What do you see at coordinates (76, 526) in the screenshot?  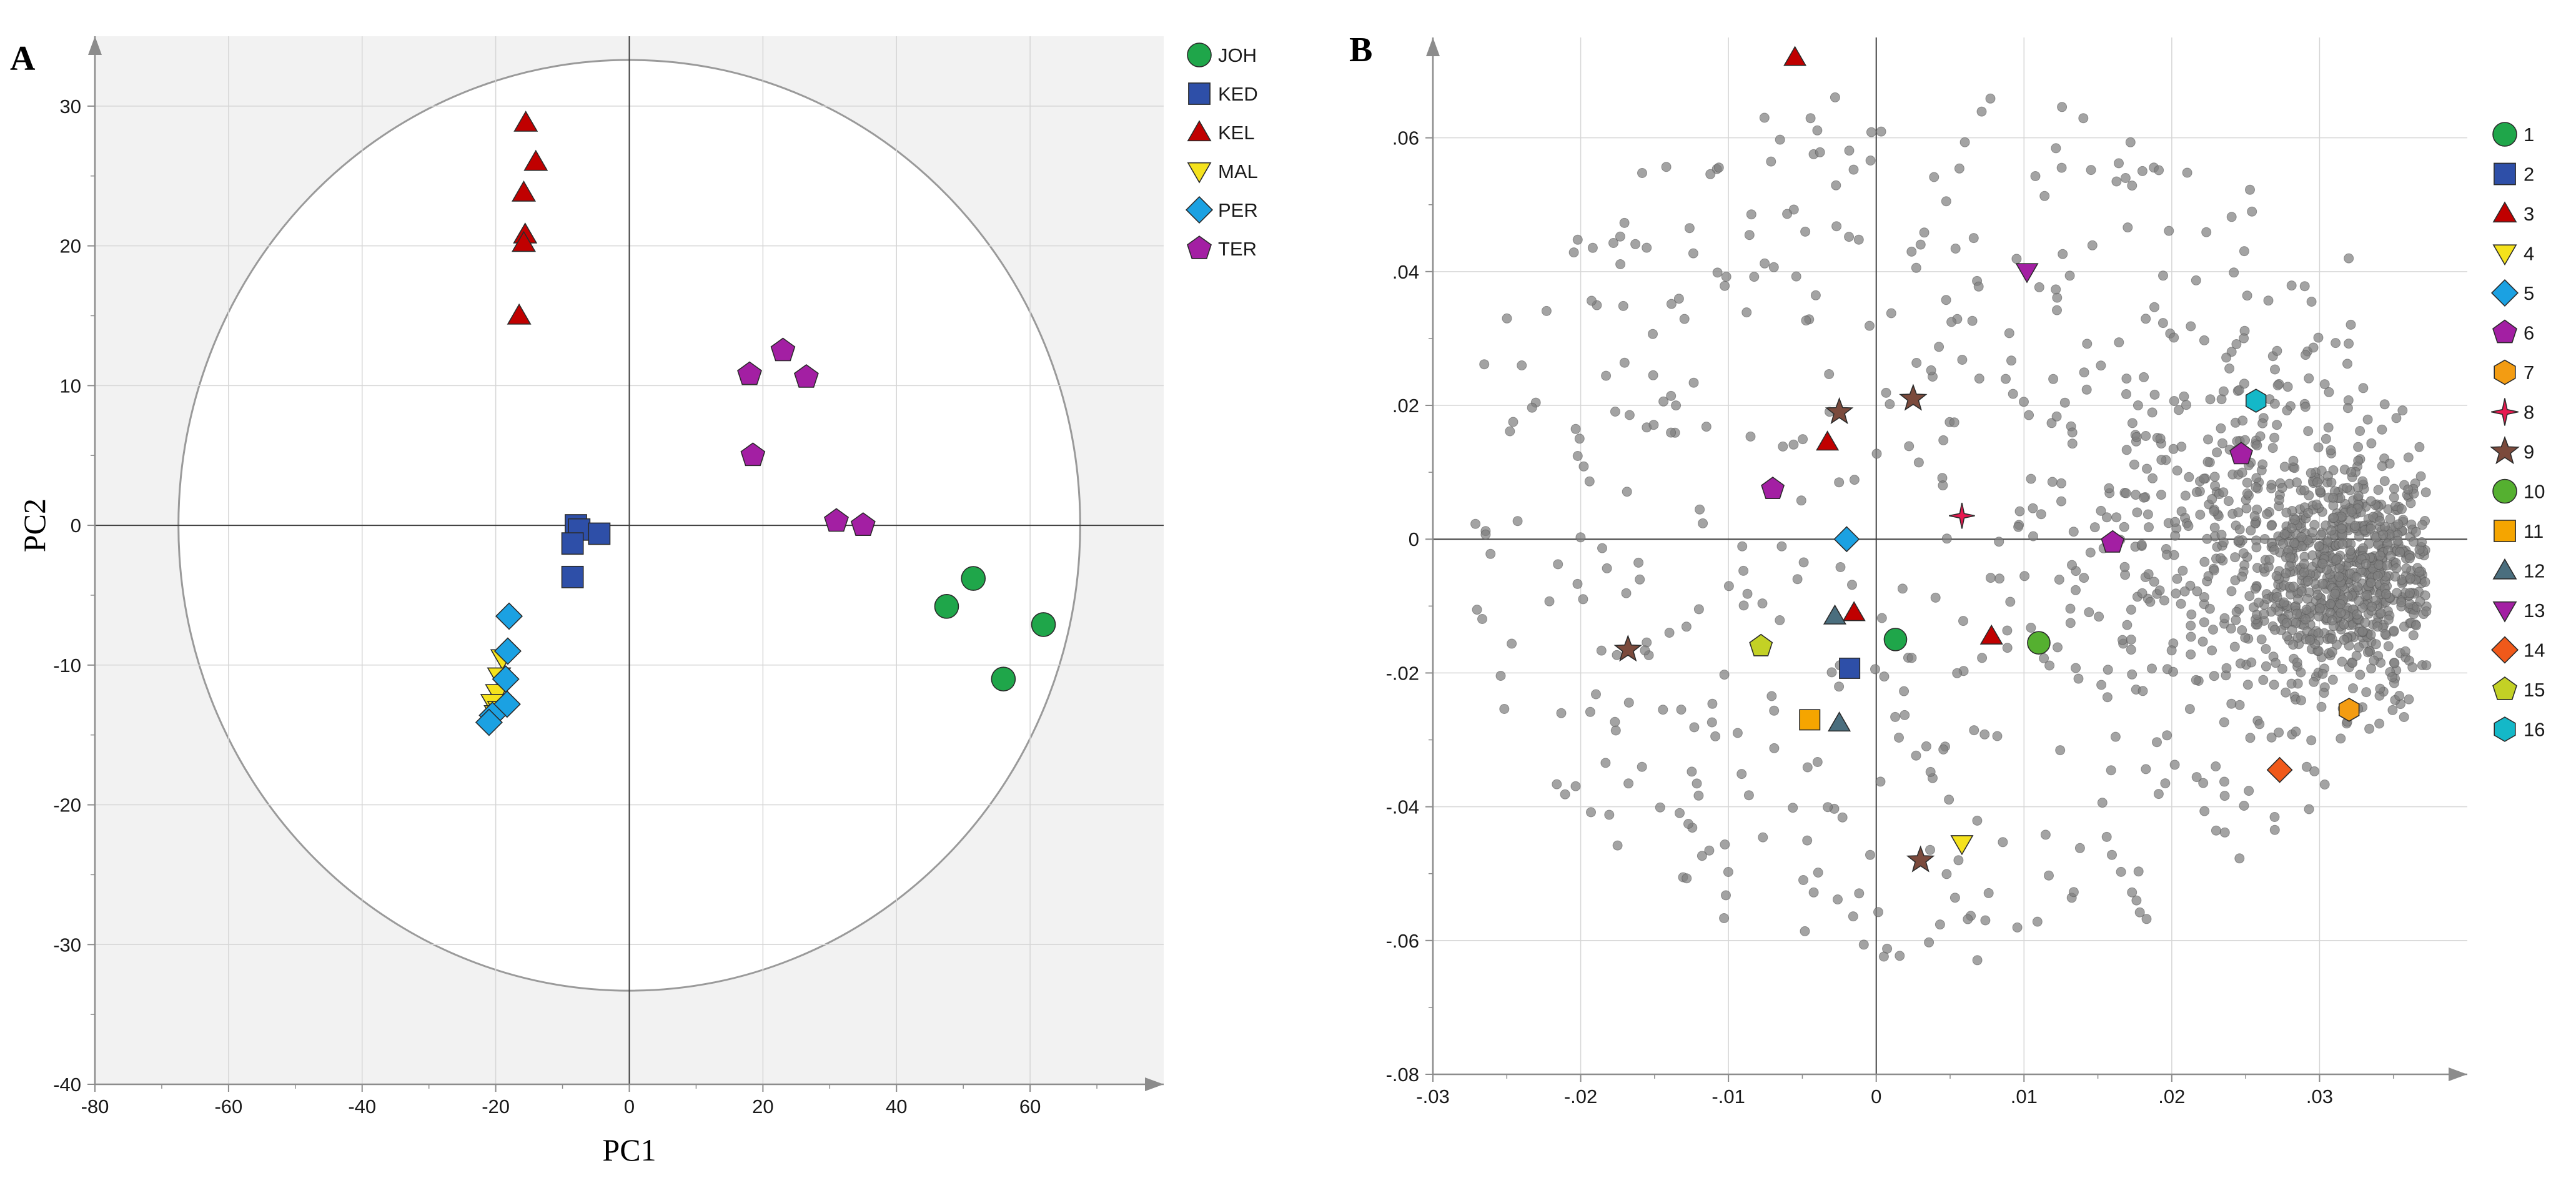 I see `panel-a-ytick-label: 0` at bounding box center [76, 526].